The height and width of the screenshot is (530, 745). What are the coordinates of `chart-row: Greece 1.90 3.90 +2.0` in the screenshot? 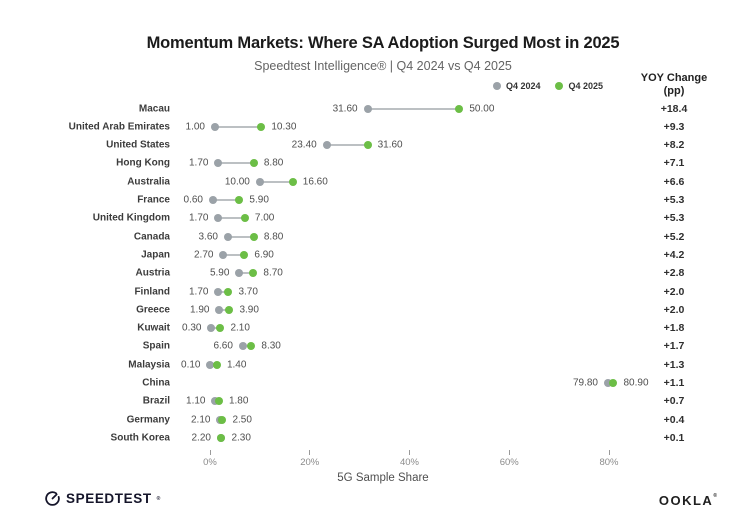 It's located at (372, 310).